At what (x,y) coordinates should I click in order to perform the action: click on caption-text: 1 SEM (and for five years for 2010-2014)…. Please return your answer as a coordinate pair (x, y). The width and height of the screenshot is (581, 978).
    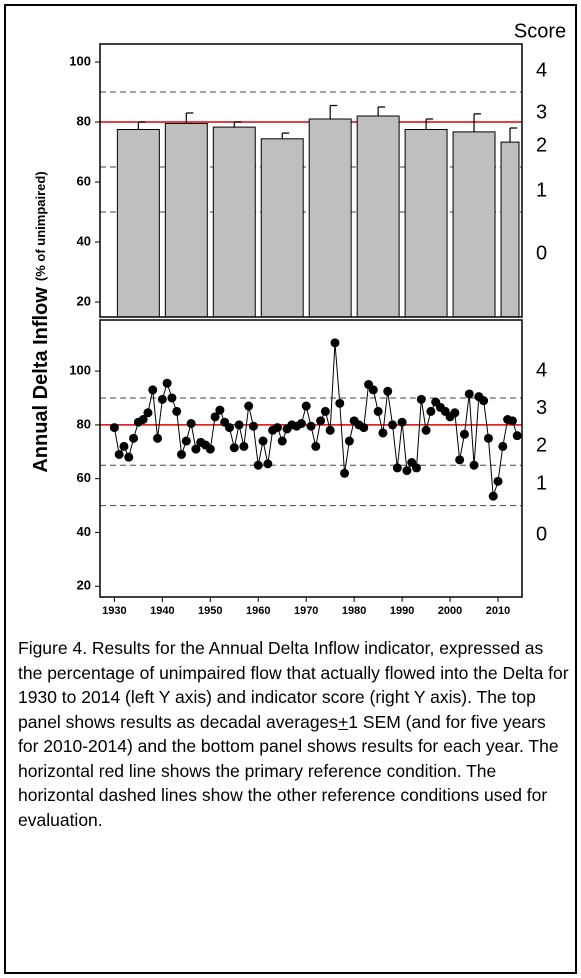
    Looking at the image, I should click on (288, 770).